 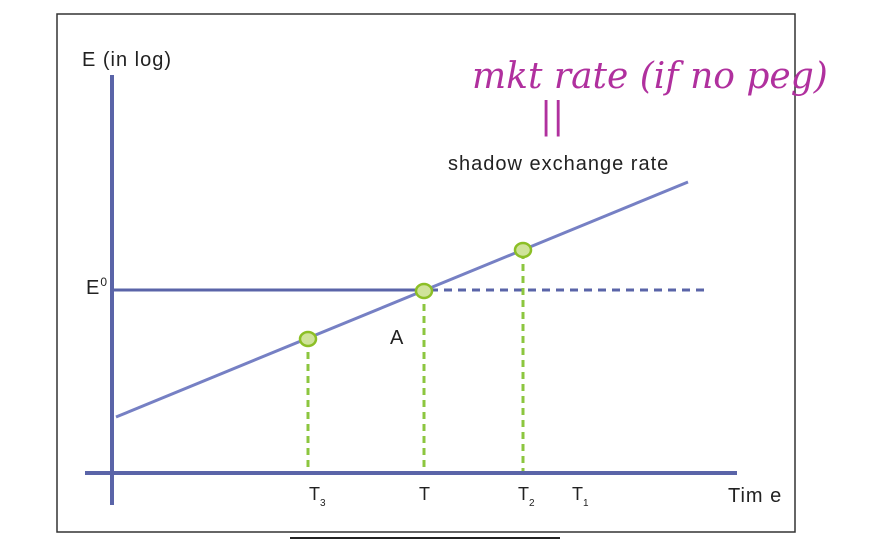 I want to click on handwritten-equals-mark: ||, so click(x=552, y=116).